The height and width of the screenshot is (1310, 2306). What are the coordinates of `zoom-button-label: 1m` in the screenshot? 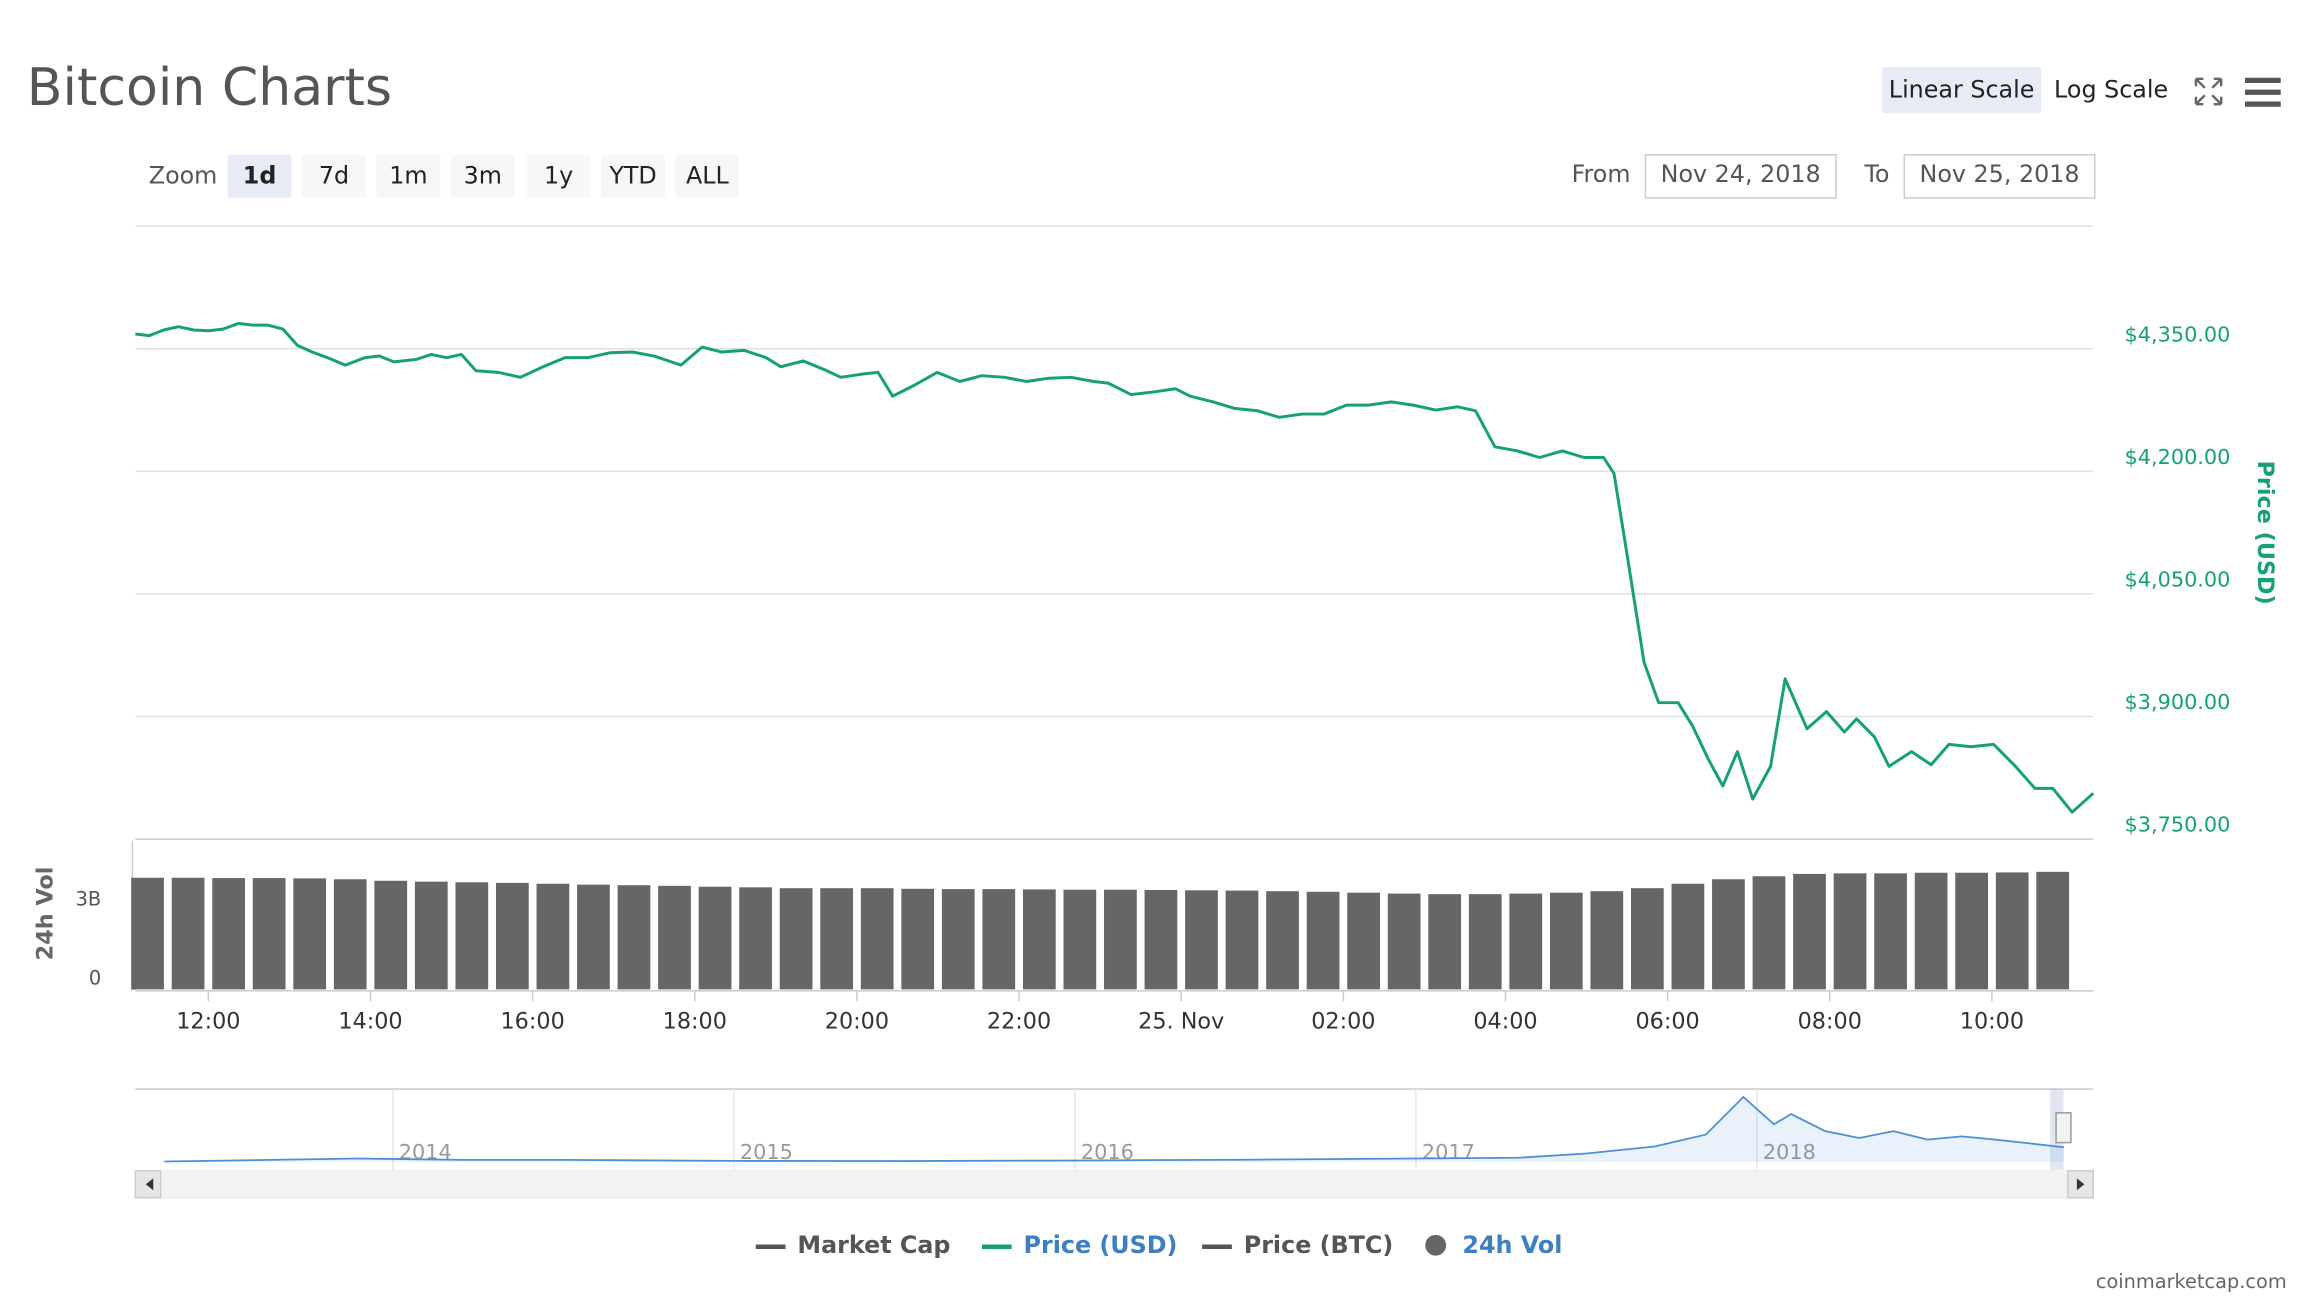 It's located at (408, 176).